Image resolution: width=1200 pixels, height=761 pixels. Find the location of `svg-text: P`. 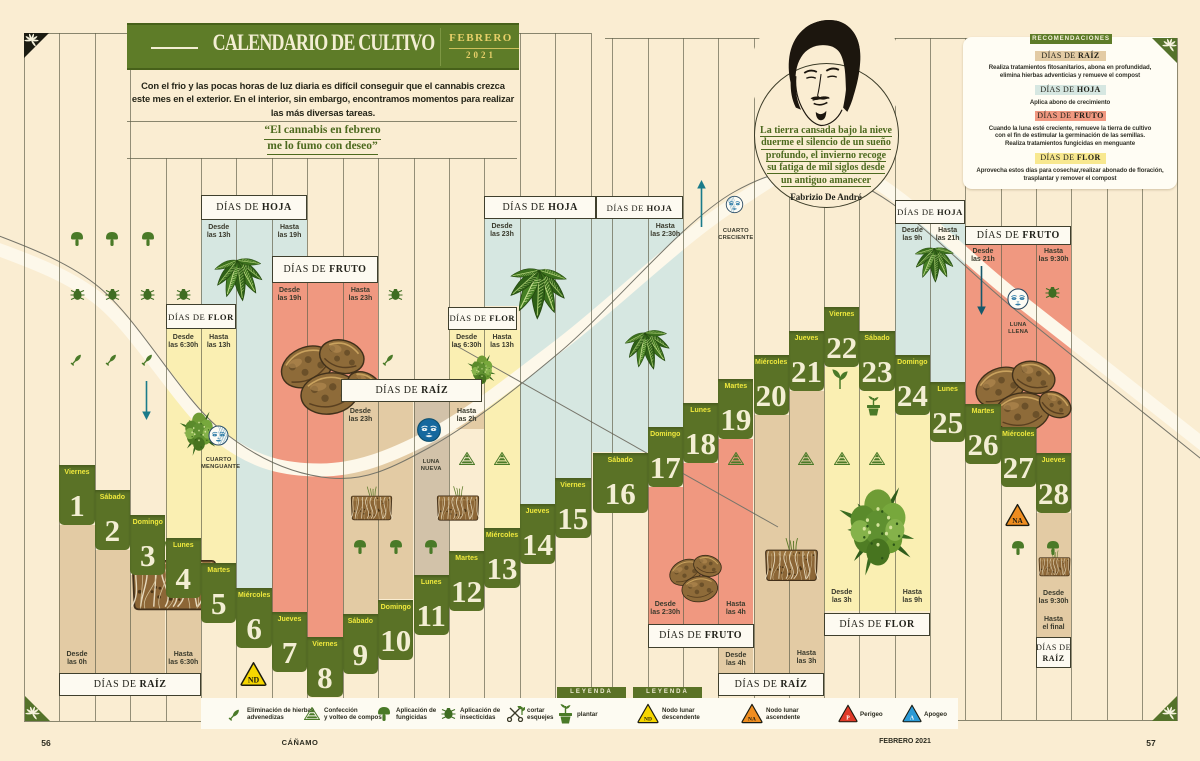

svg-text: P is located at coordinates (848, 719).